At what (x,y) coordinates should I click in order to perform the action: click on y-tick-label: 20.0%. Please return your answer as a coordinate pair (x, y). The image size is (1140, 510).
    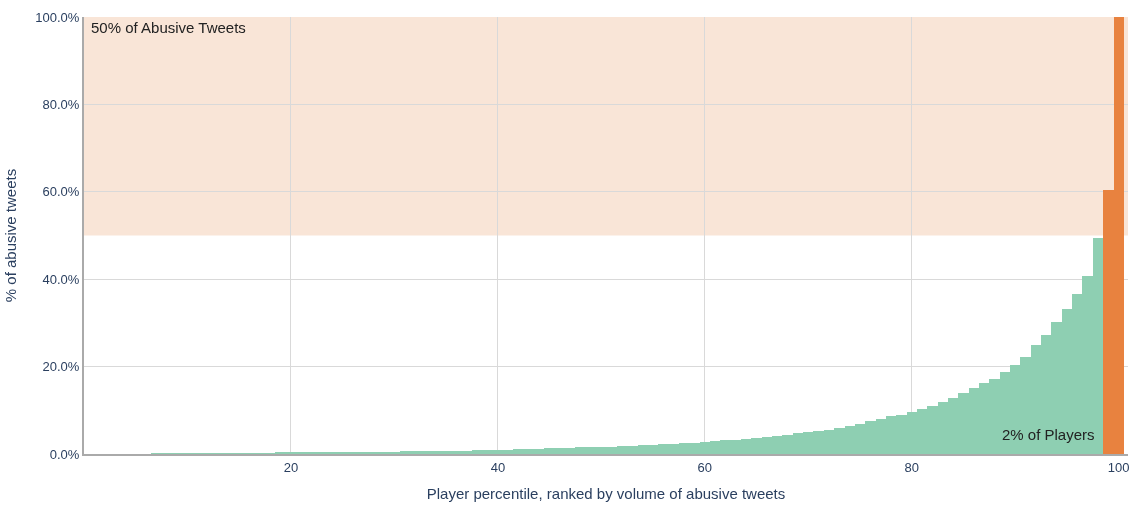
    Looking at the image, I should click on (61, 367).